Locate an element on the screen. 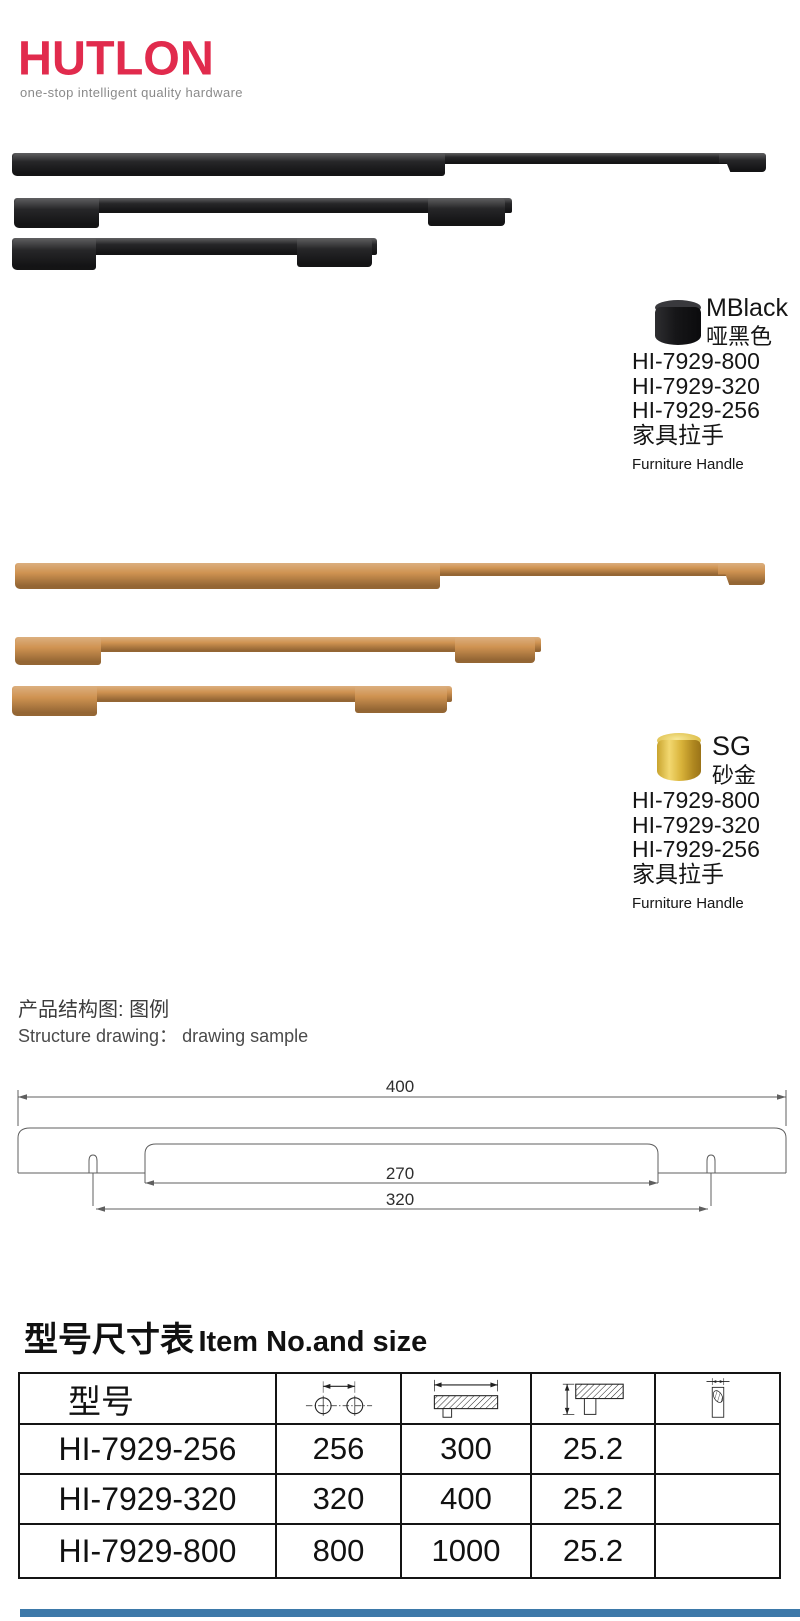 This screenshot has height=1621, width=800. hole-spacing-icon is located at coordinates (338, 1398).